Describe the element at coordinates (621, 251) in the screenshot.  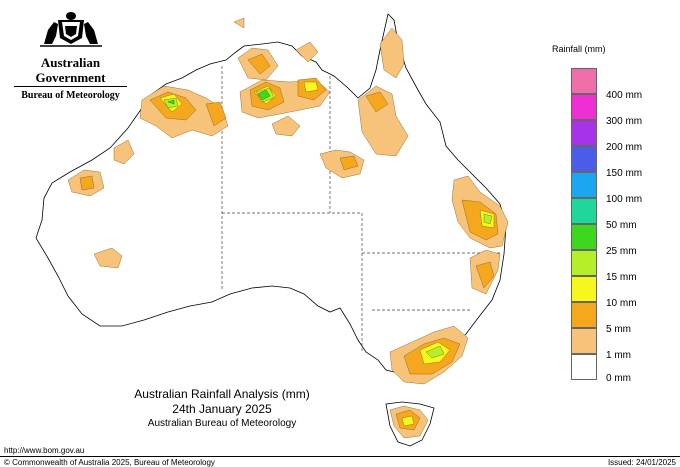
I see `legend-label: 25 mm` at that location.